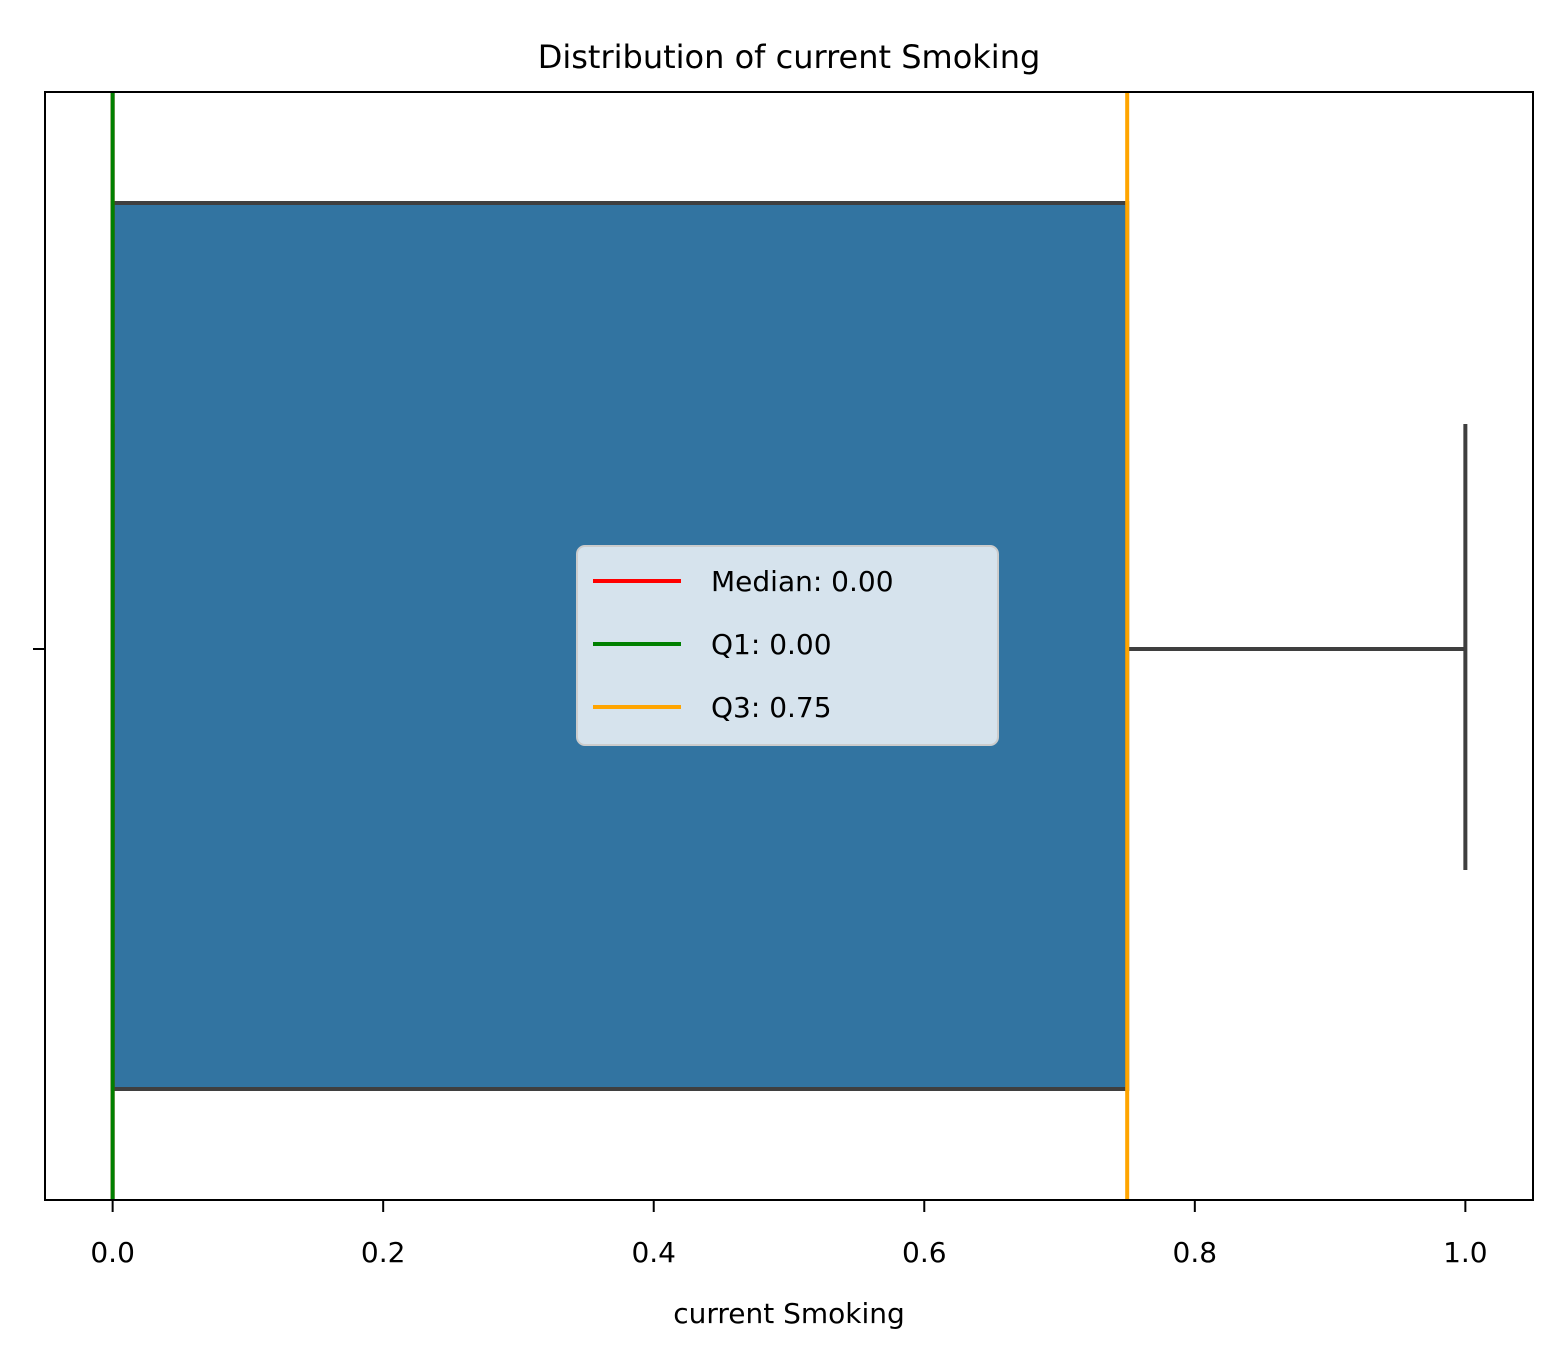  What do you see at coordinates (789, 1234) in the screenshot?
I see `x-axis: 0.0 0.2 0.4 0.6 0.8 1.0` at bounding box center [789, 1234].